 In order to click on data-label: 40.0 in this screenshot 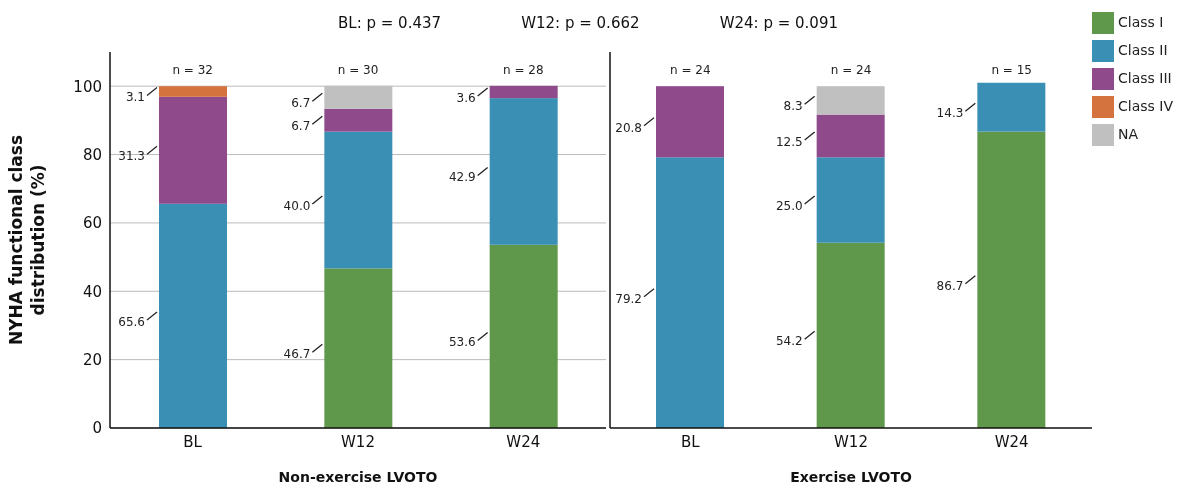, I will do `click(297, 206)`.